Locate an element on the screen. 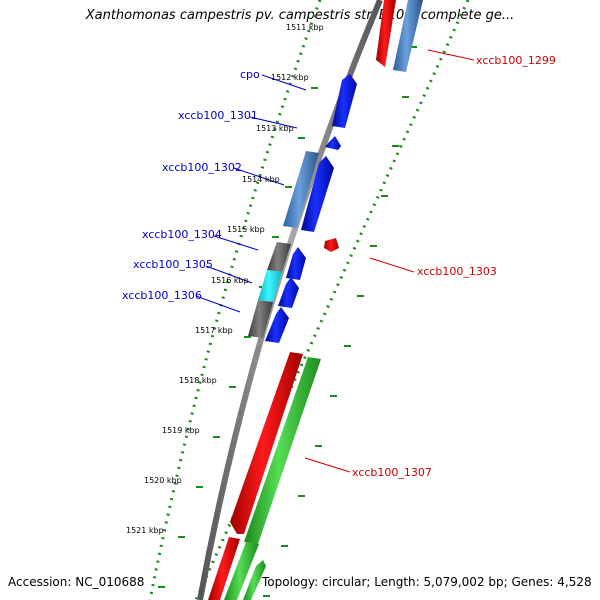 The image size is (600, 600). gene-label-xccb100-1307: xccb100_1307 is located at coordinates (392, 472).